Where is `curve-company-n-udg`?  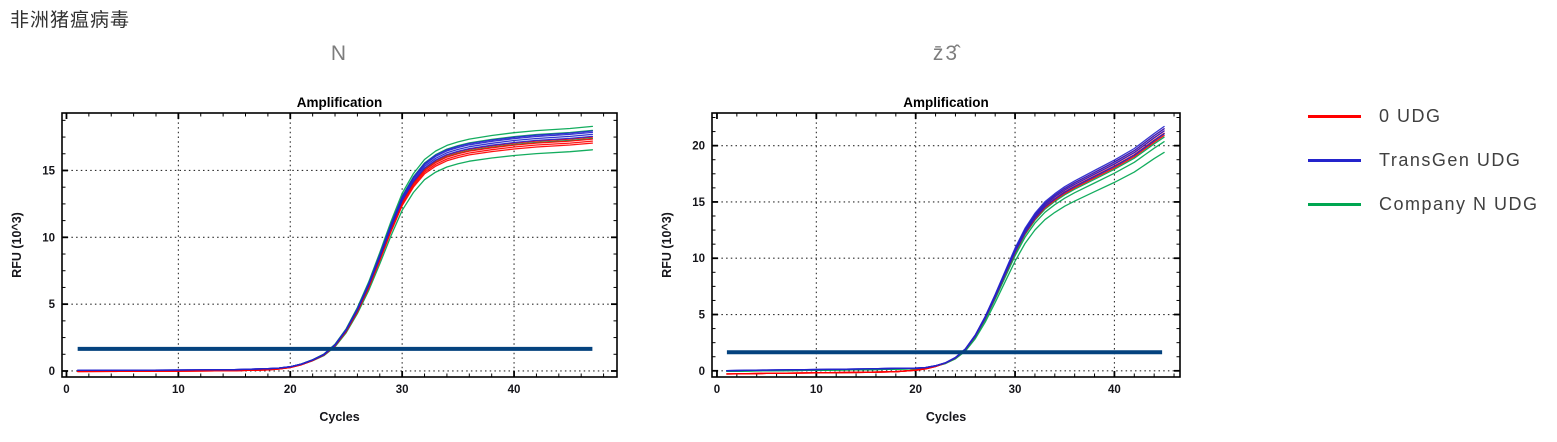 curve-company-n-udg is located at coordinates (945, 261).